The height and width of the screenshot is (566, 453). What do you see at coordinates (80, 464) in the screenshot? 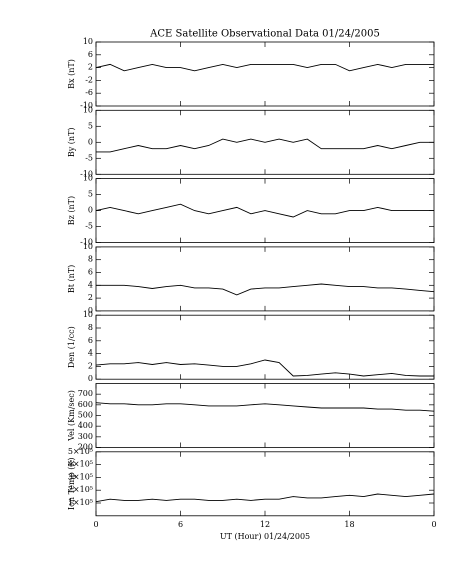
I see `y-tick-label: 4×10⁵` at bounding box center [80, 464].